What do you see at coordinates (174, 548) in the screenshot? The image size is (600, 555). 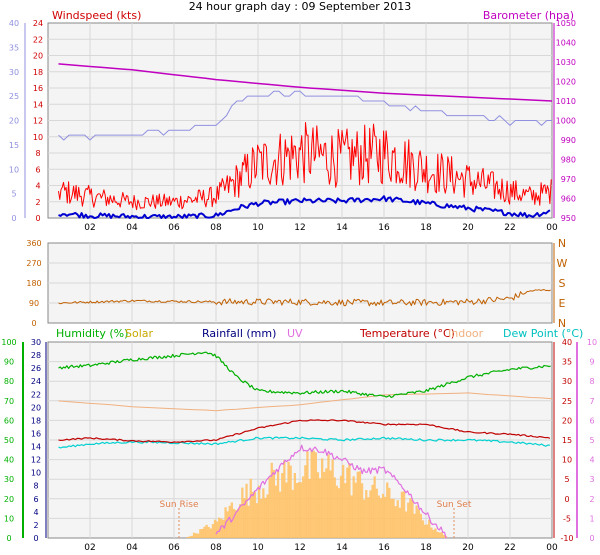 I see `x-tick-label: 06` at bounding box center [174, 548].